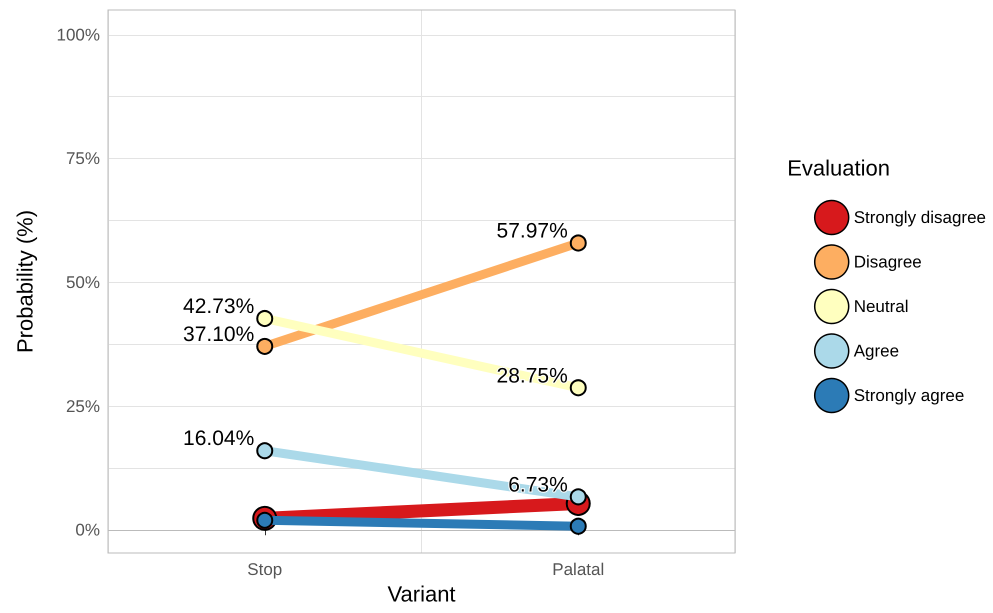  I want to click on legend-label: Strongly disagree, so click(920, 217).